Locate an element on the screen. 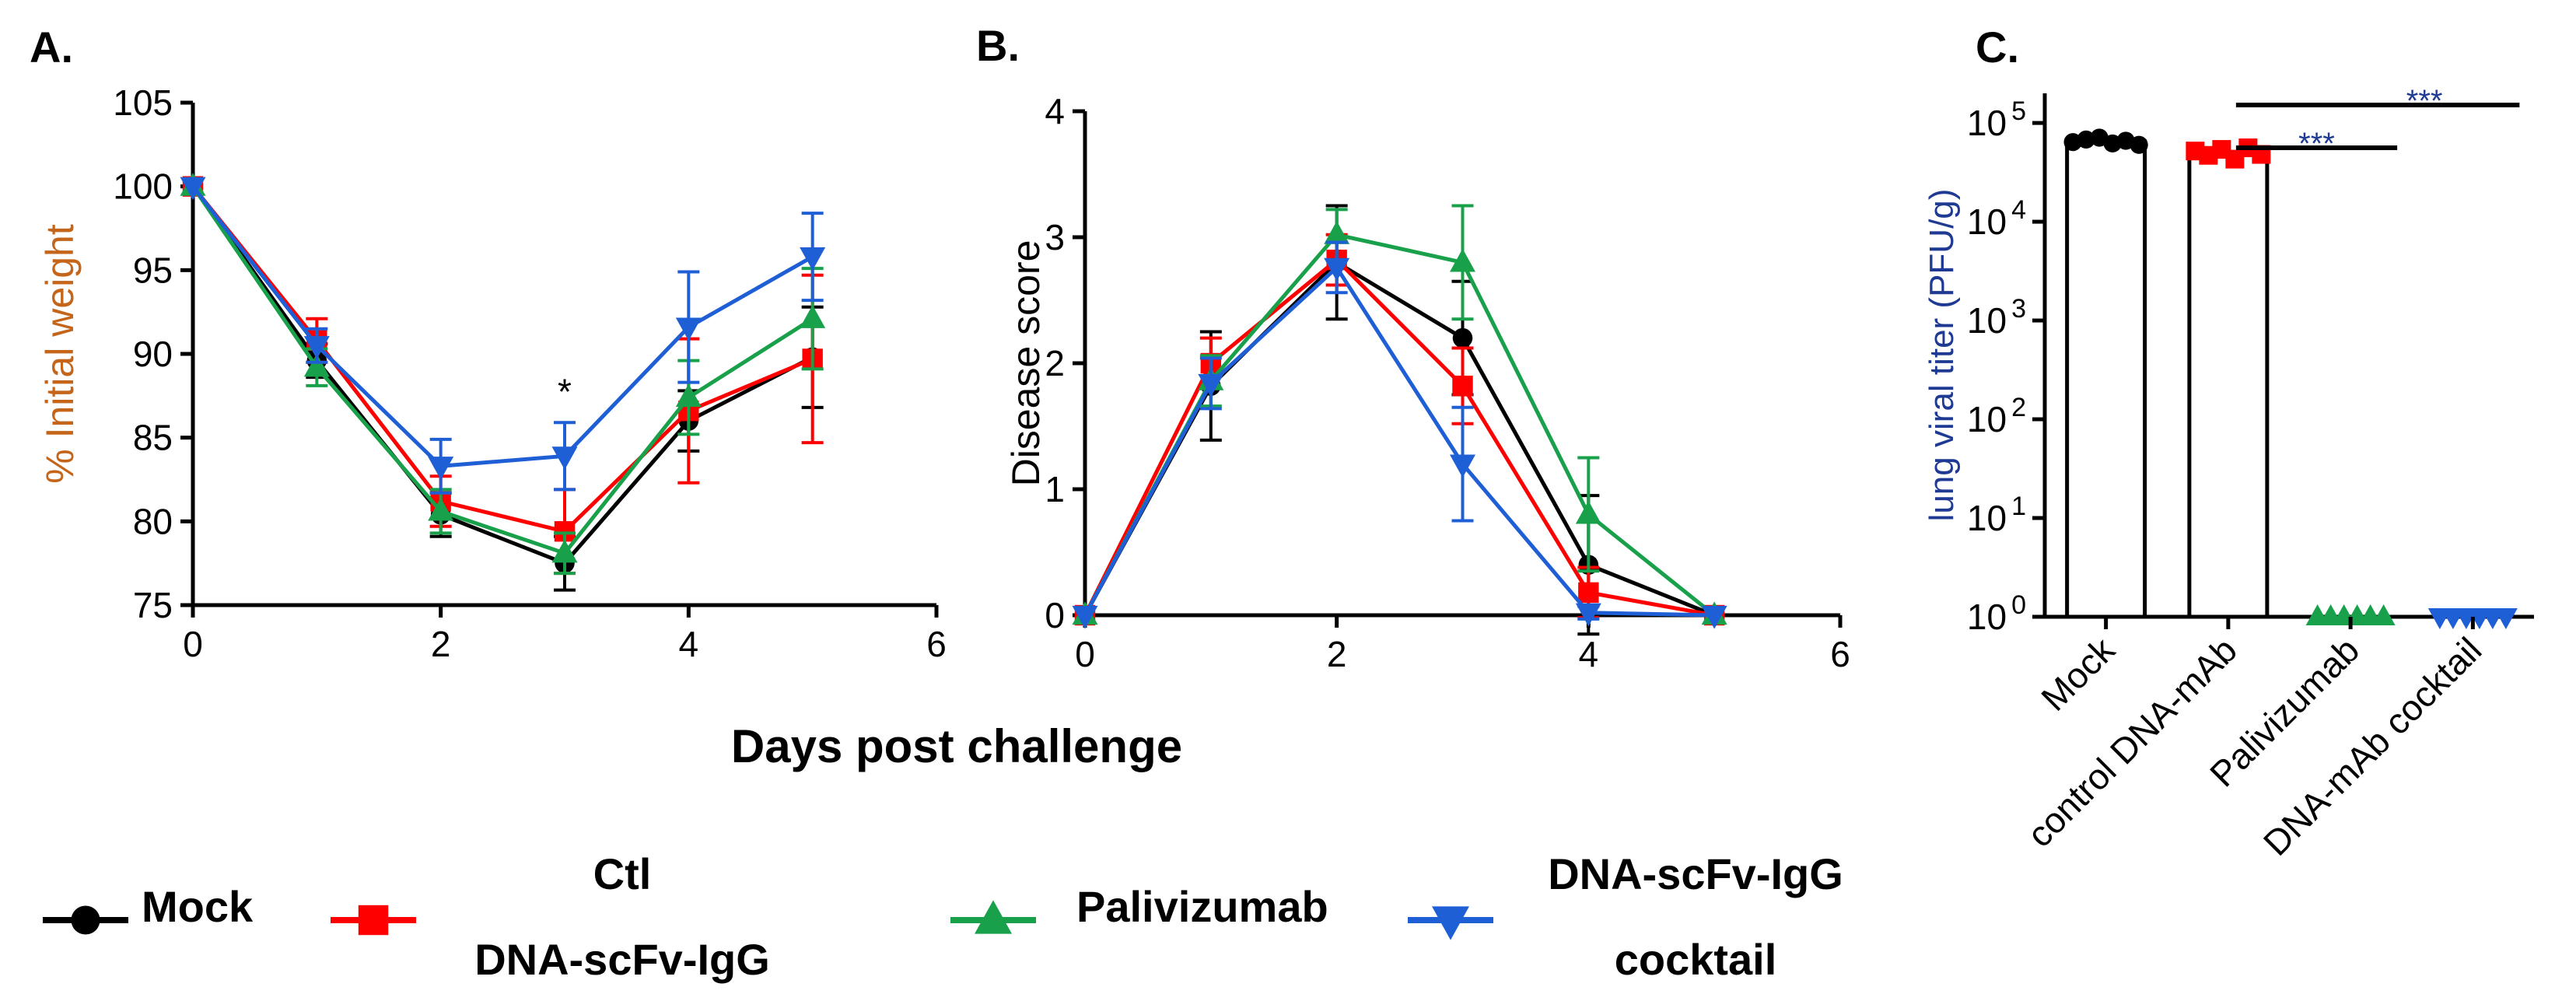 The width and height of the screenshot is (2576, 1008). y-tick-label: 10 1 is located at coordinates (1997, 515).